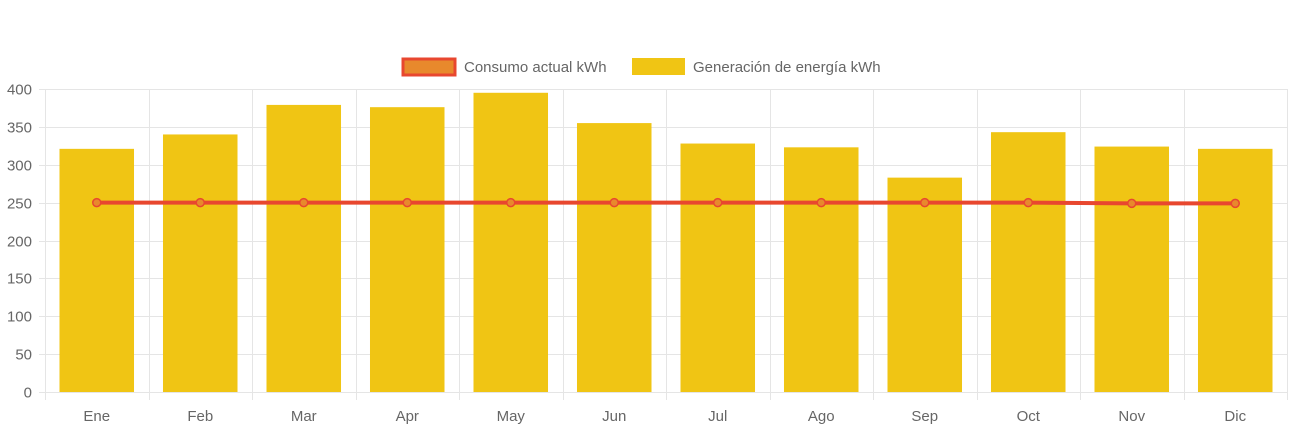  What do you see at coordinates (200, 416) in the screenshot?
I see `x-tick-label: Feb` at bounding box center [200, 416].